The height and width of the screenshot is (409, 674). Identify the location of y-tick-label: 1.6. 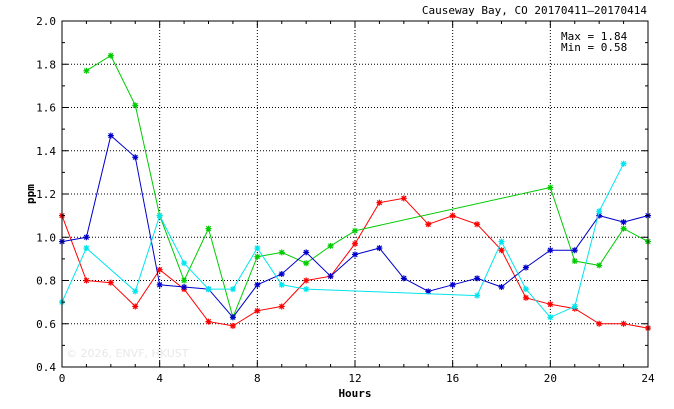
(46, 108).